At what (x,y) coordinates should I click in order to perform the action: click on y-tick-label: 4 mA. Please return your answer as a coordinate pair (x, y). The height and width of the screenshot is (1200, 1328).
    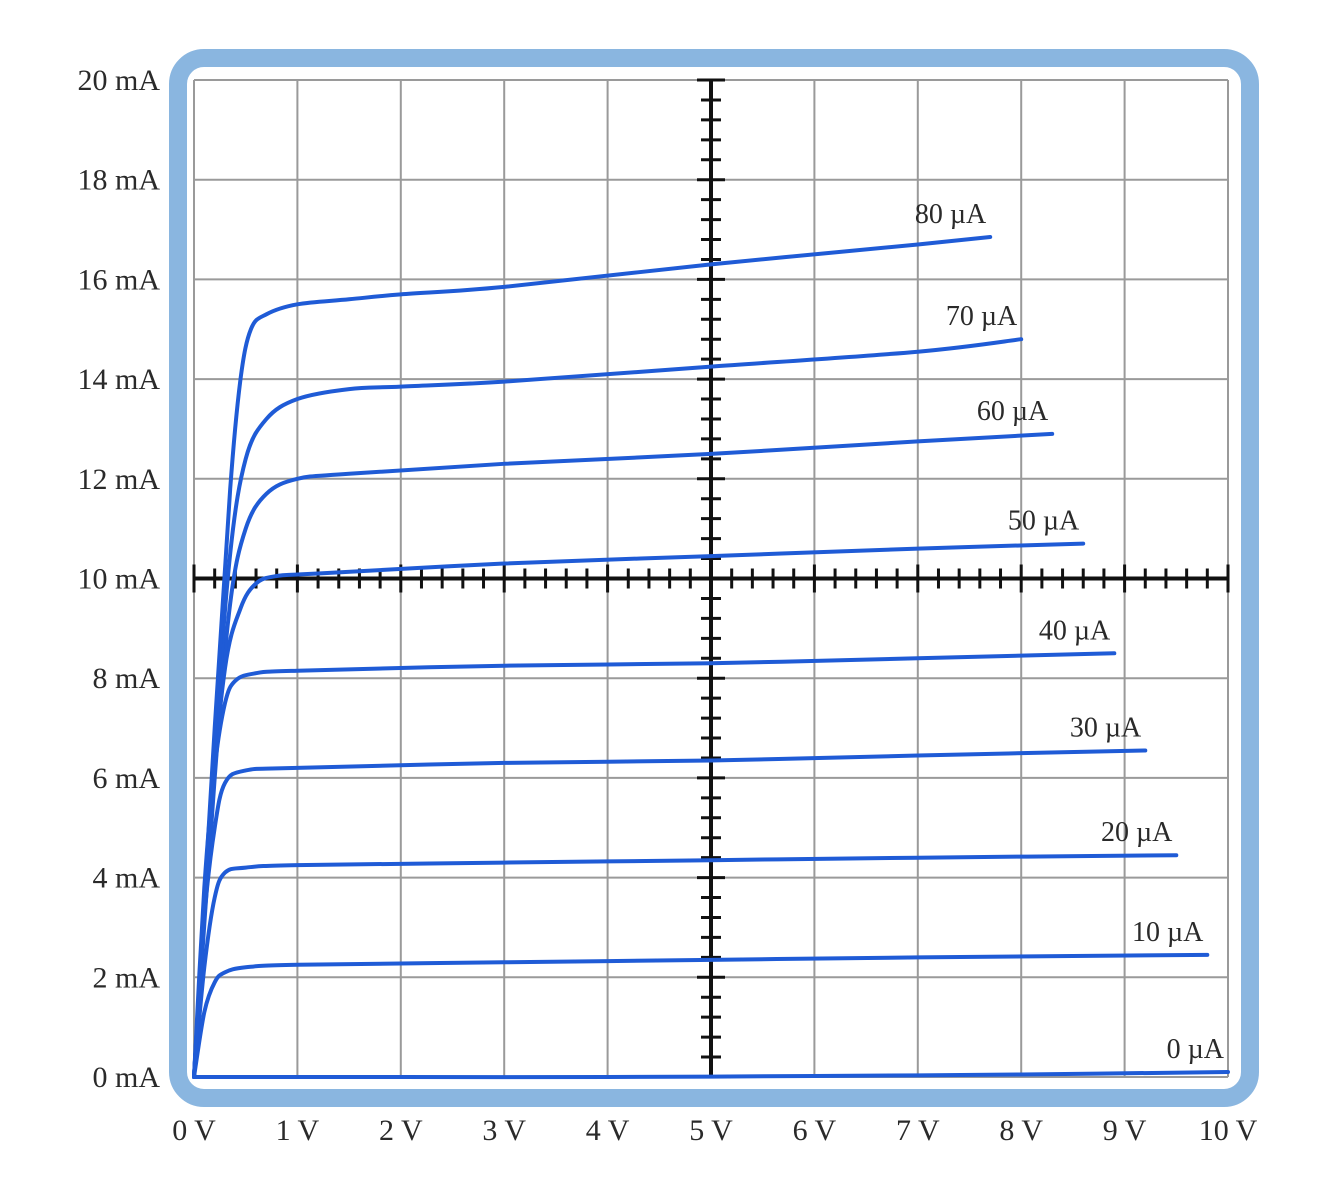
    Looking at the image, I should click on (127, 878).